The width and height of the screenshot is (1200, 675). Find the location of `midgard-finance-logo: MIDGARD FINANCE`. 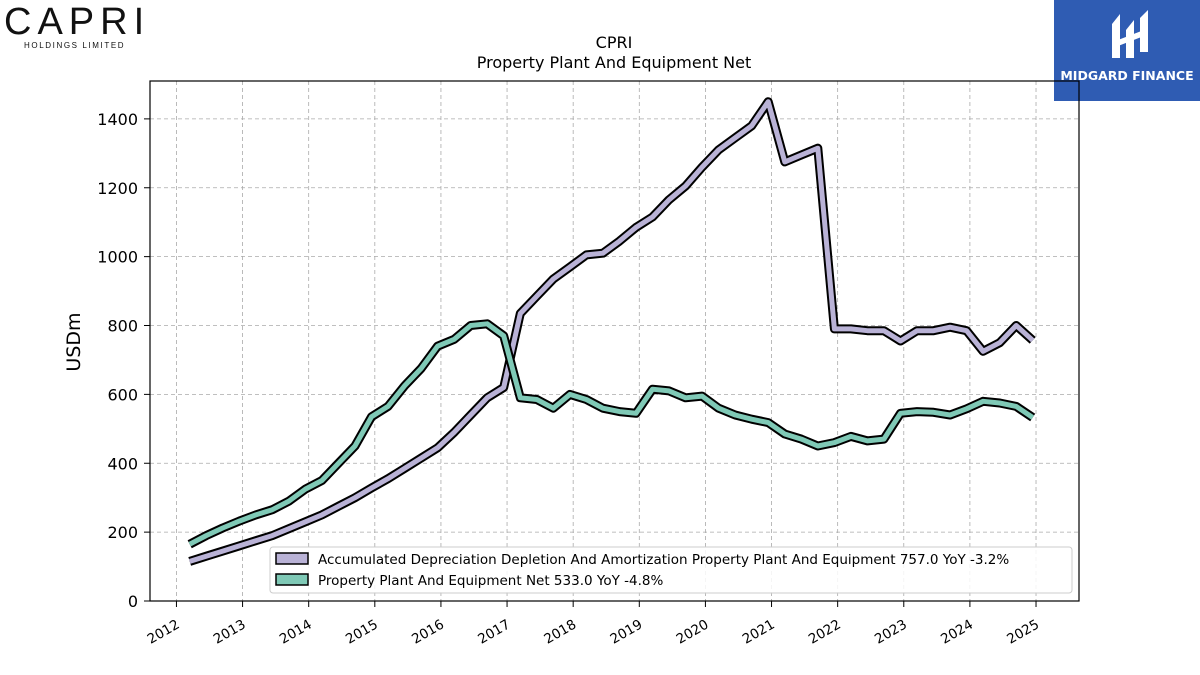

midgard-finance-logo: MIDGARD FINANCE is located at coordinates (1127, 50).